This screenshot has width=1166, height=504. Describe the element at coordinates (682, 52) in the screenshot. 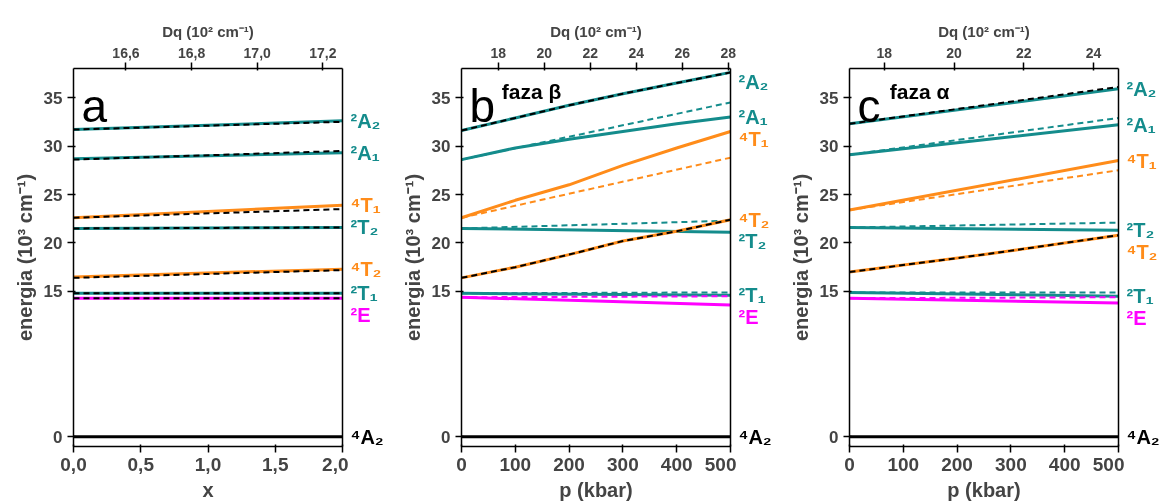

I see `x2-tick-label: 26` at that location.